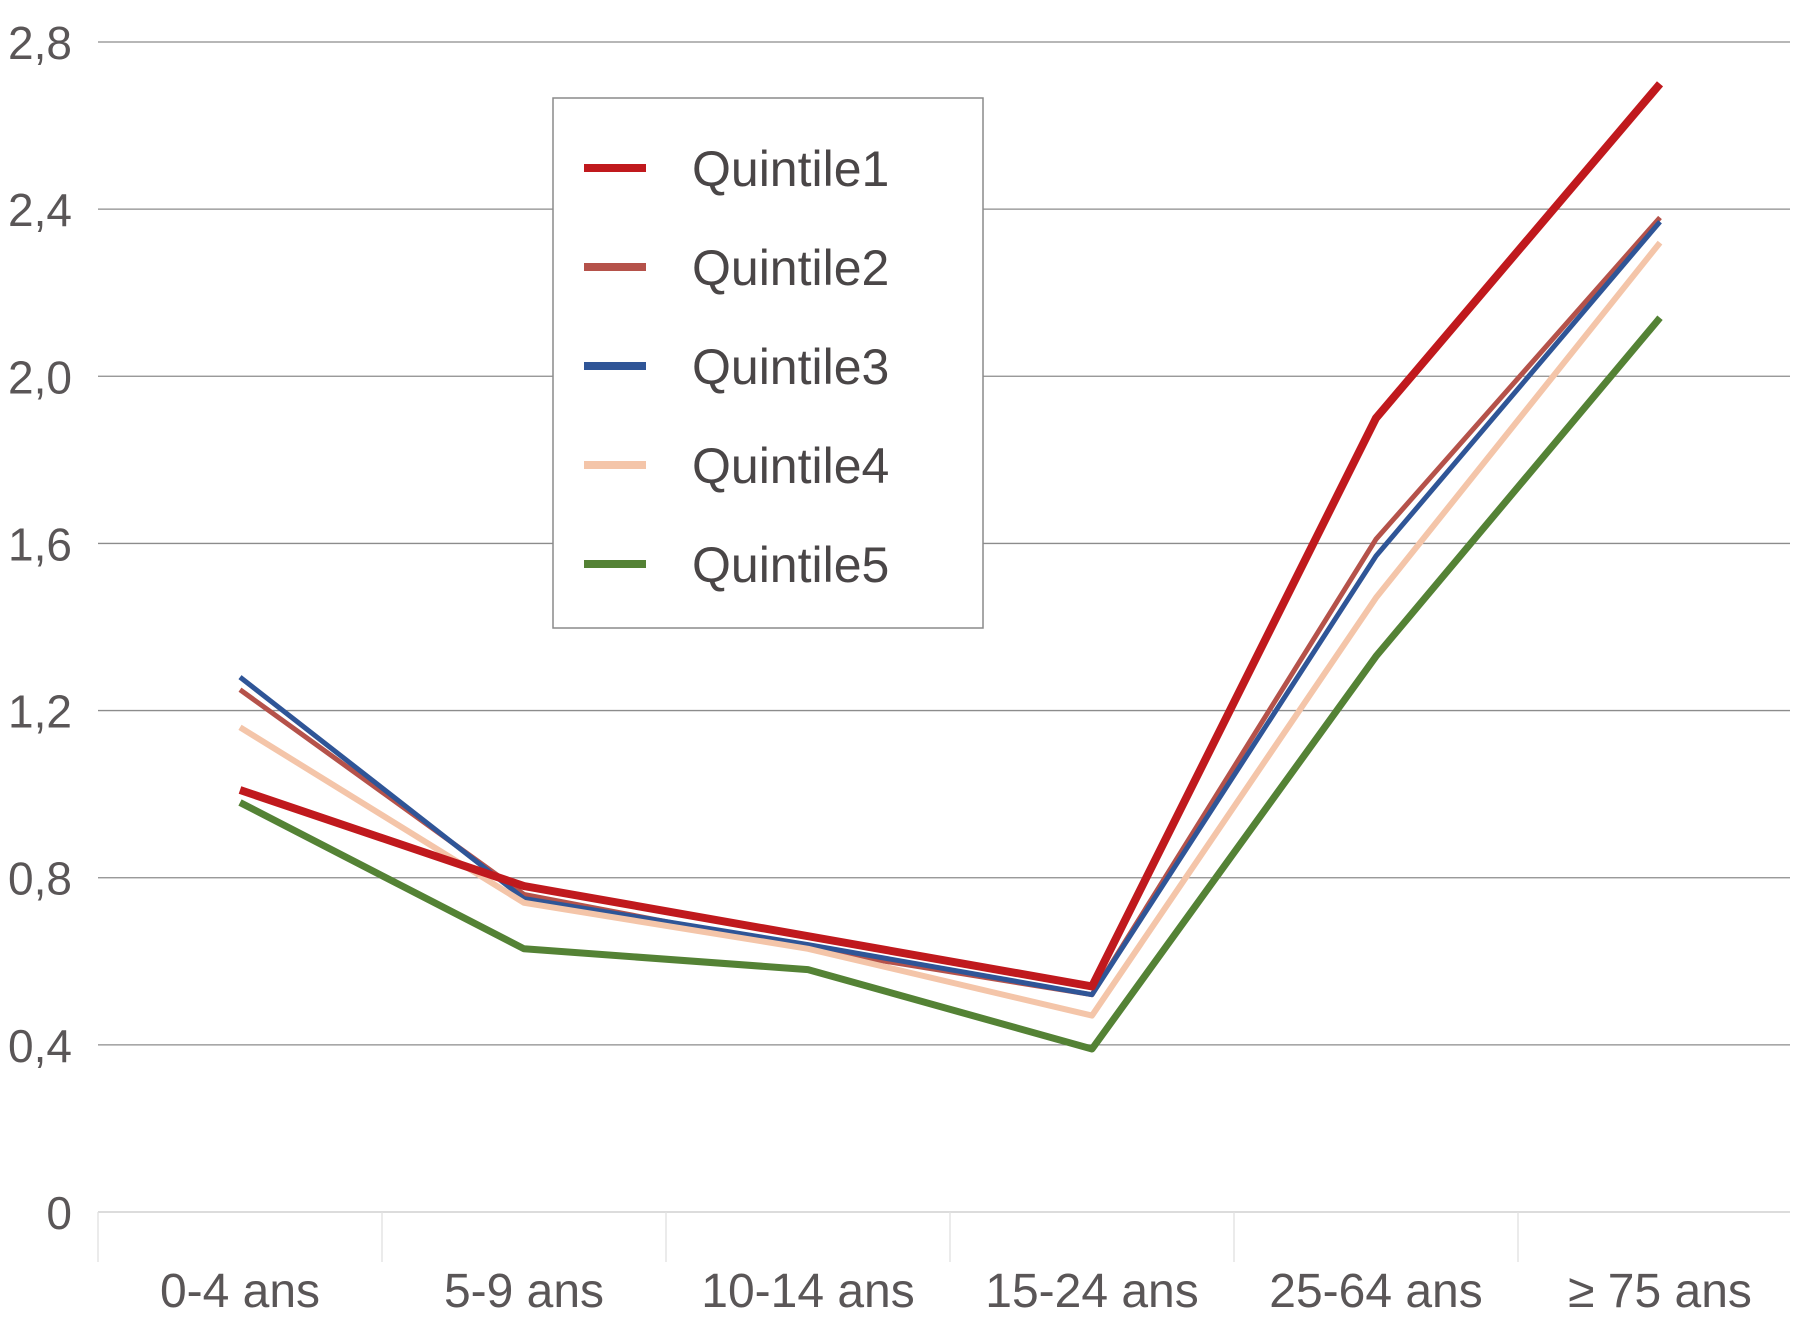 This screenshot has height=1324, width=1800. I want to click on y-tick-label: 0,8, so click(40, 879).